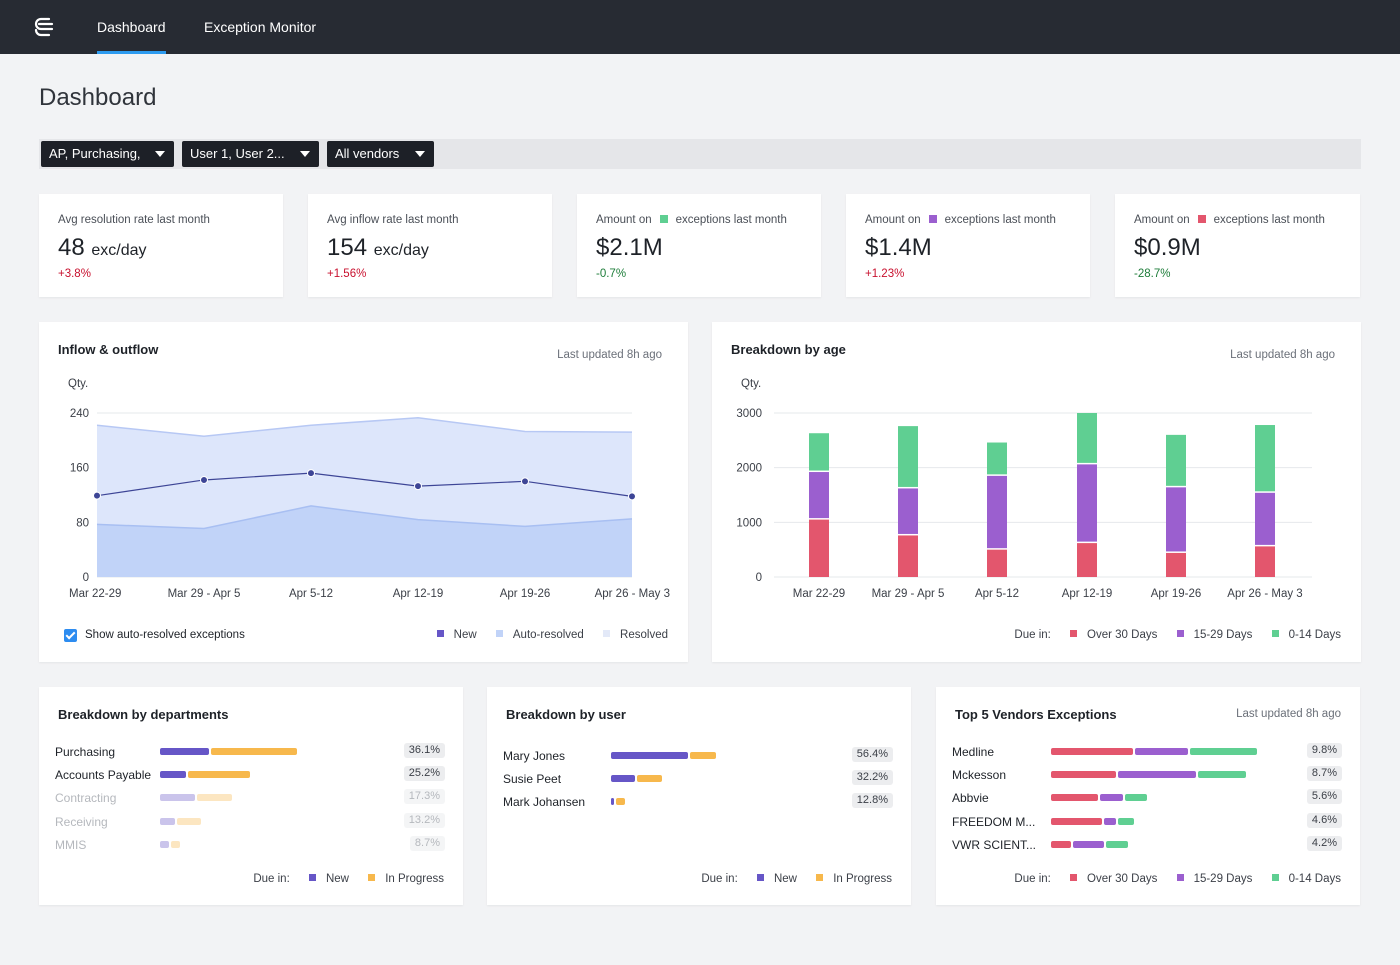 The width and height of the screenshot is (1400, 965). What do you see at coordinates (1148, 799) in the screenshot?
I see `vendor-row: Abbvie 5.6%` at bounding box center [1148, 799].